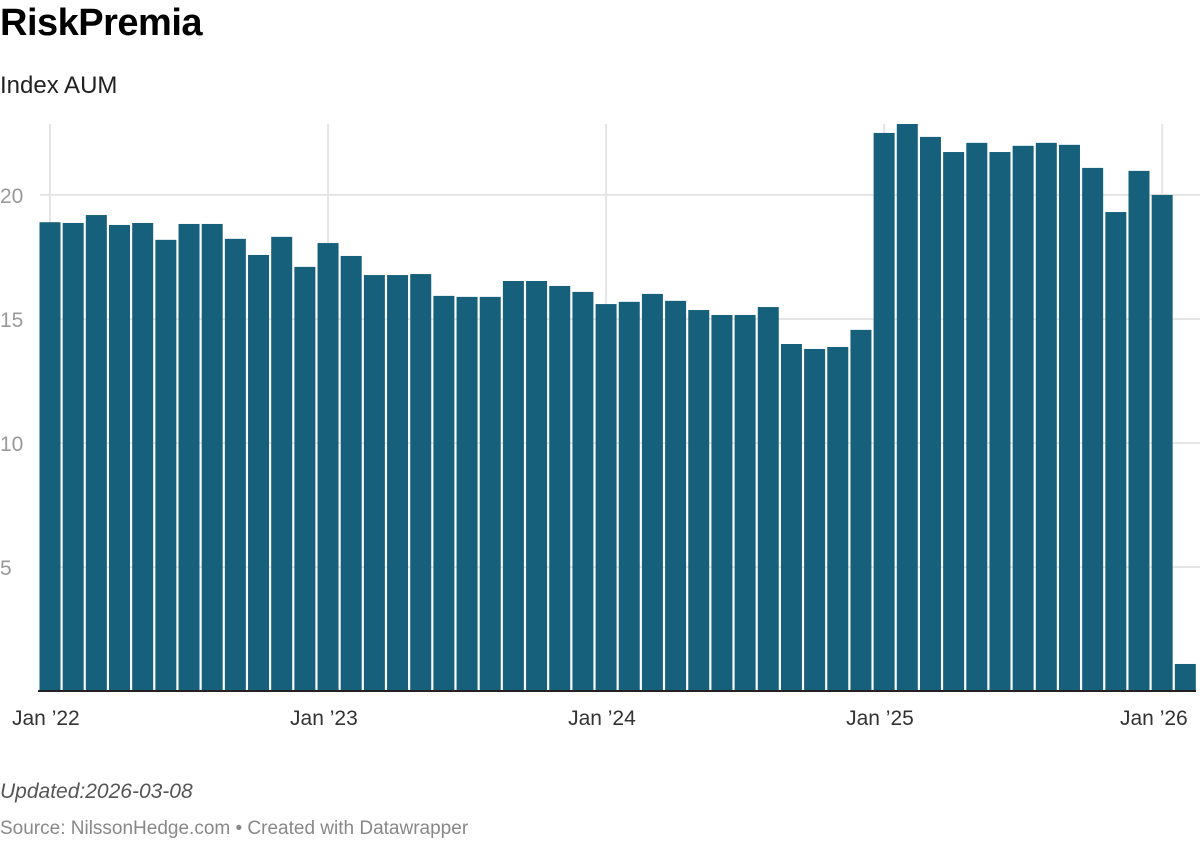  What do you see at coordinates (46, 718) in the screenshot?
I see `x-tick-label: Jan ’22` at bounding box center [46, 718].